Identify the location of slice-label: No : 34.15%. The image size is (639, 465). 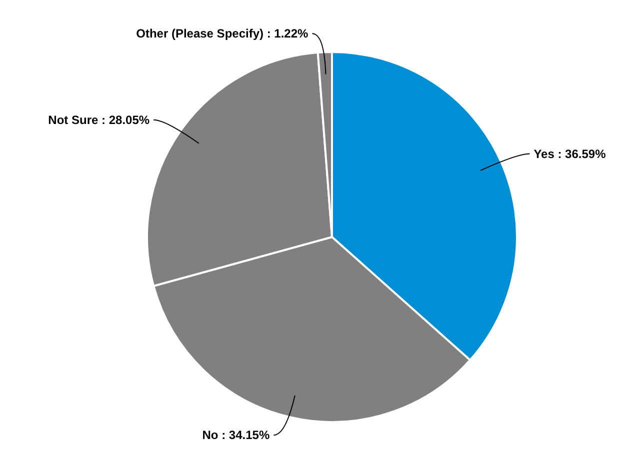
(236, 435).